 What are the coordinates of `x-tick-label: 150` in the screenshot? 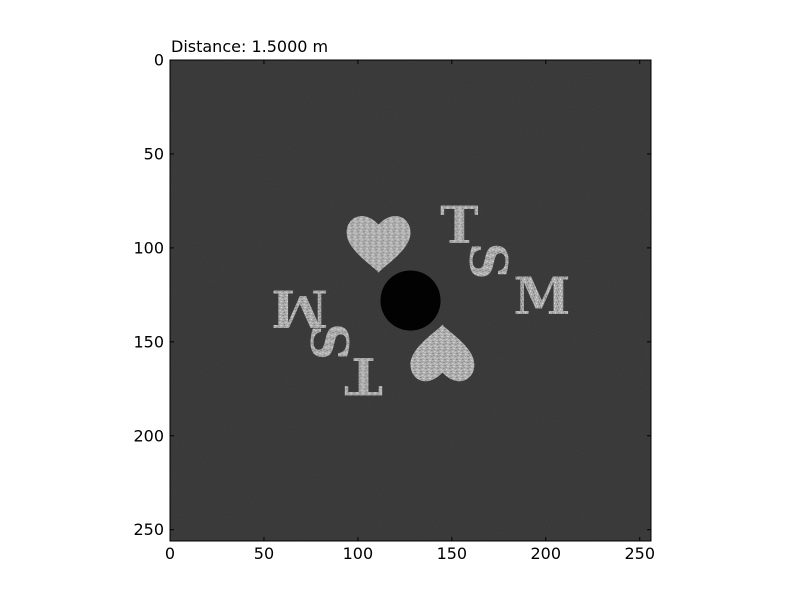 It's located at (452, 553).